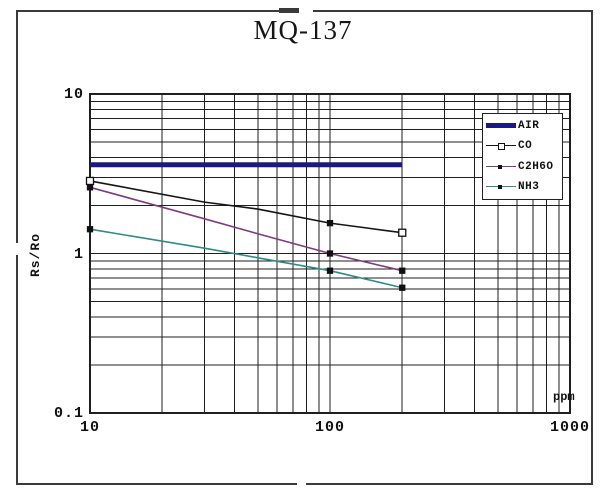 The height and width of the screenshot is (502, 606). What do you see at coordinates (569, 427) in the screenshot?
I see `x-tick-label: 1000` at bounding box center [569, 427].